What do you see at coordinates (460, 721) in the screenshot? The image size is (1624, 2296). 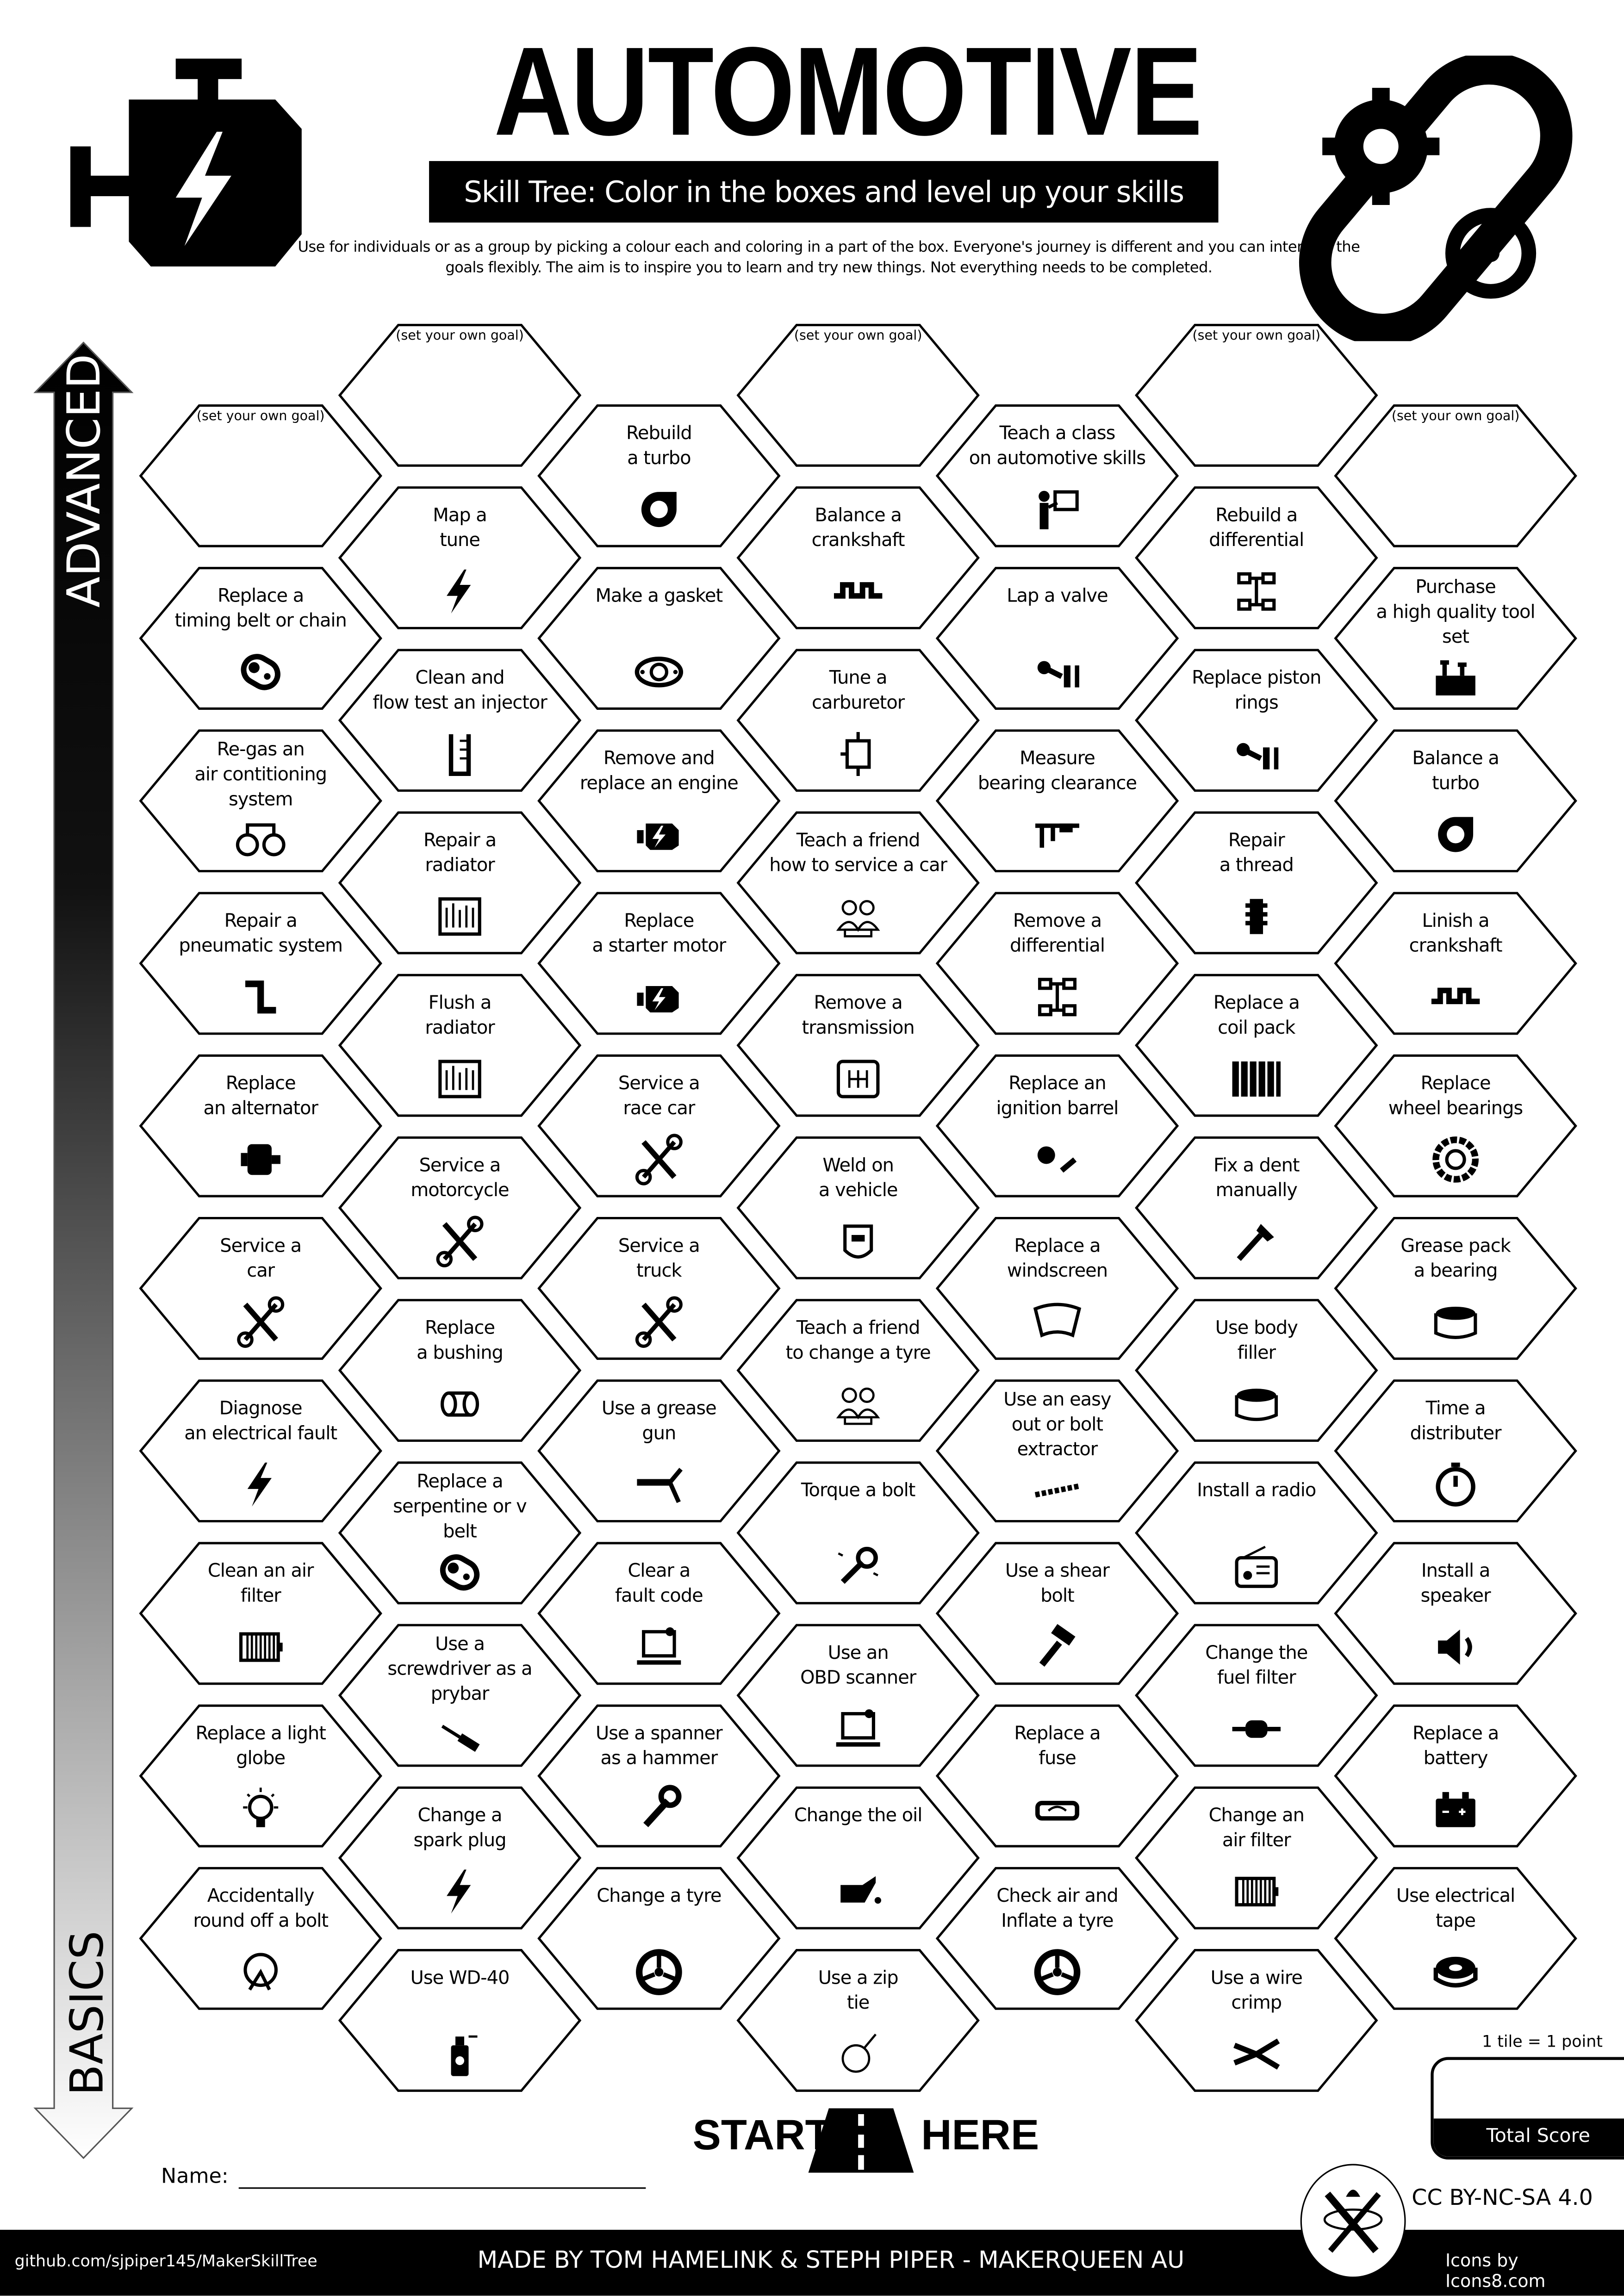 I see `skill-tile: Clean and flow test an injector` at bounding box center [460, 721].